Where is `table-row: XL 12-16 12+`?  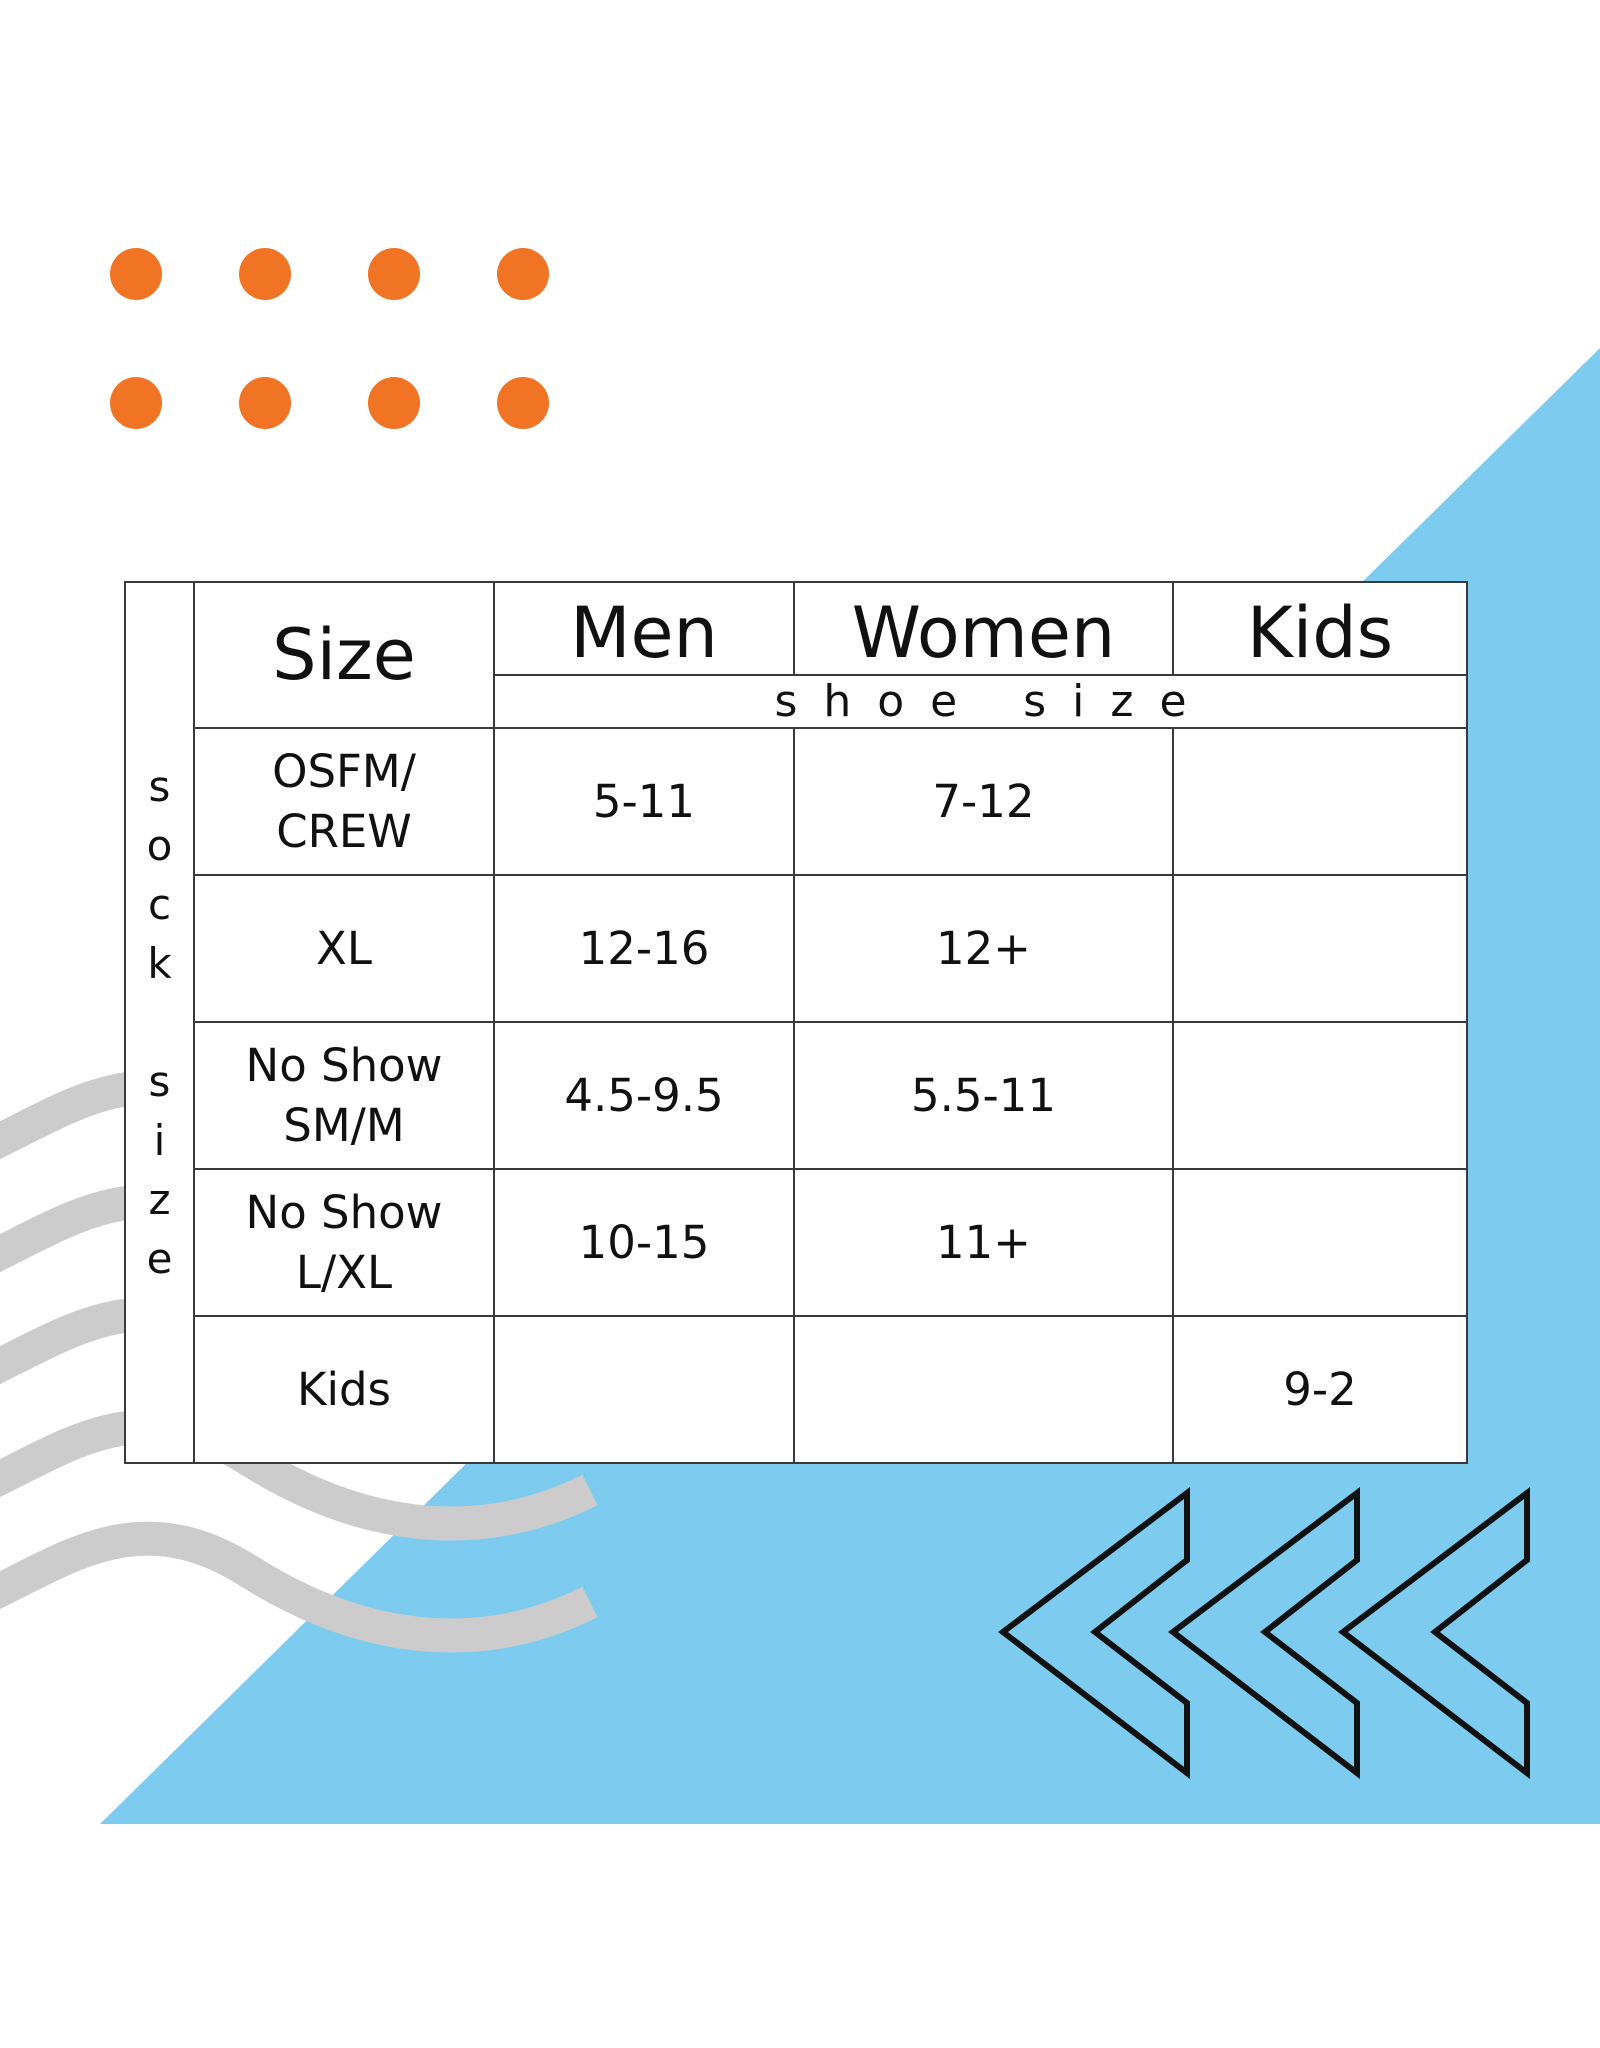
table-row: XL 12-16 12+ is located at coordinates (796, 948).